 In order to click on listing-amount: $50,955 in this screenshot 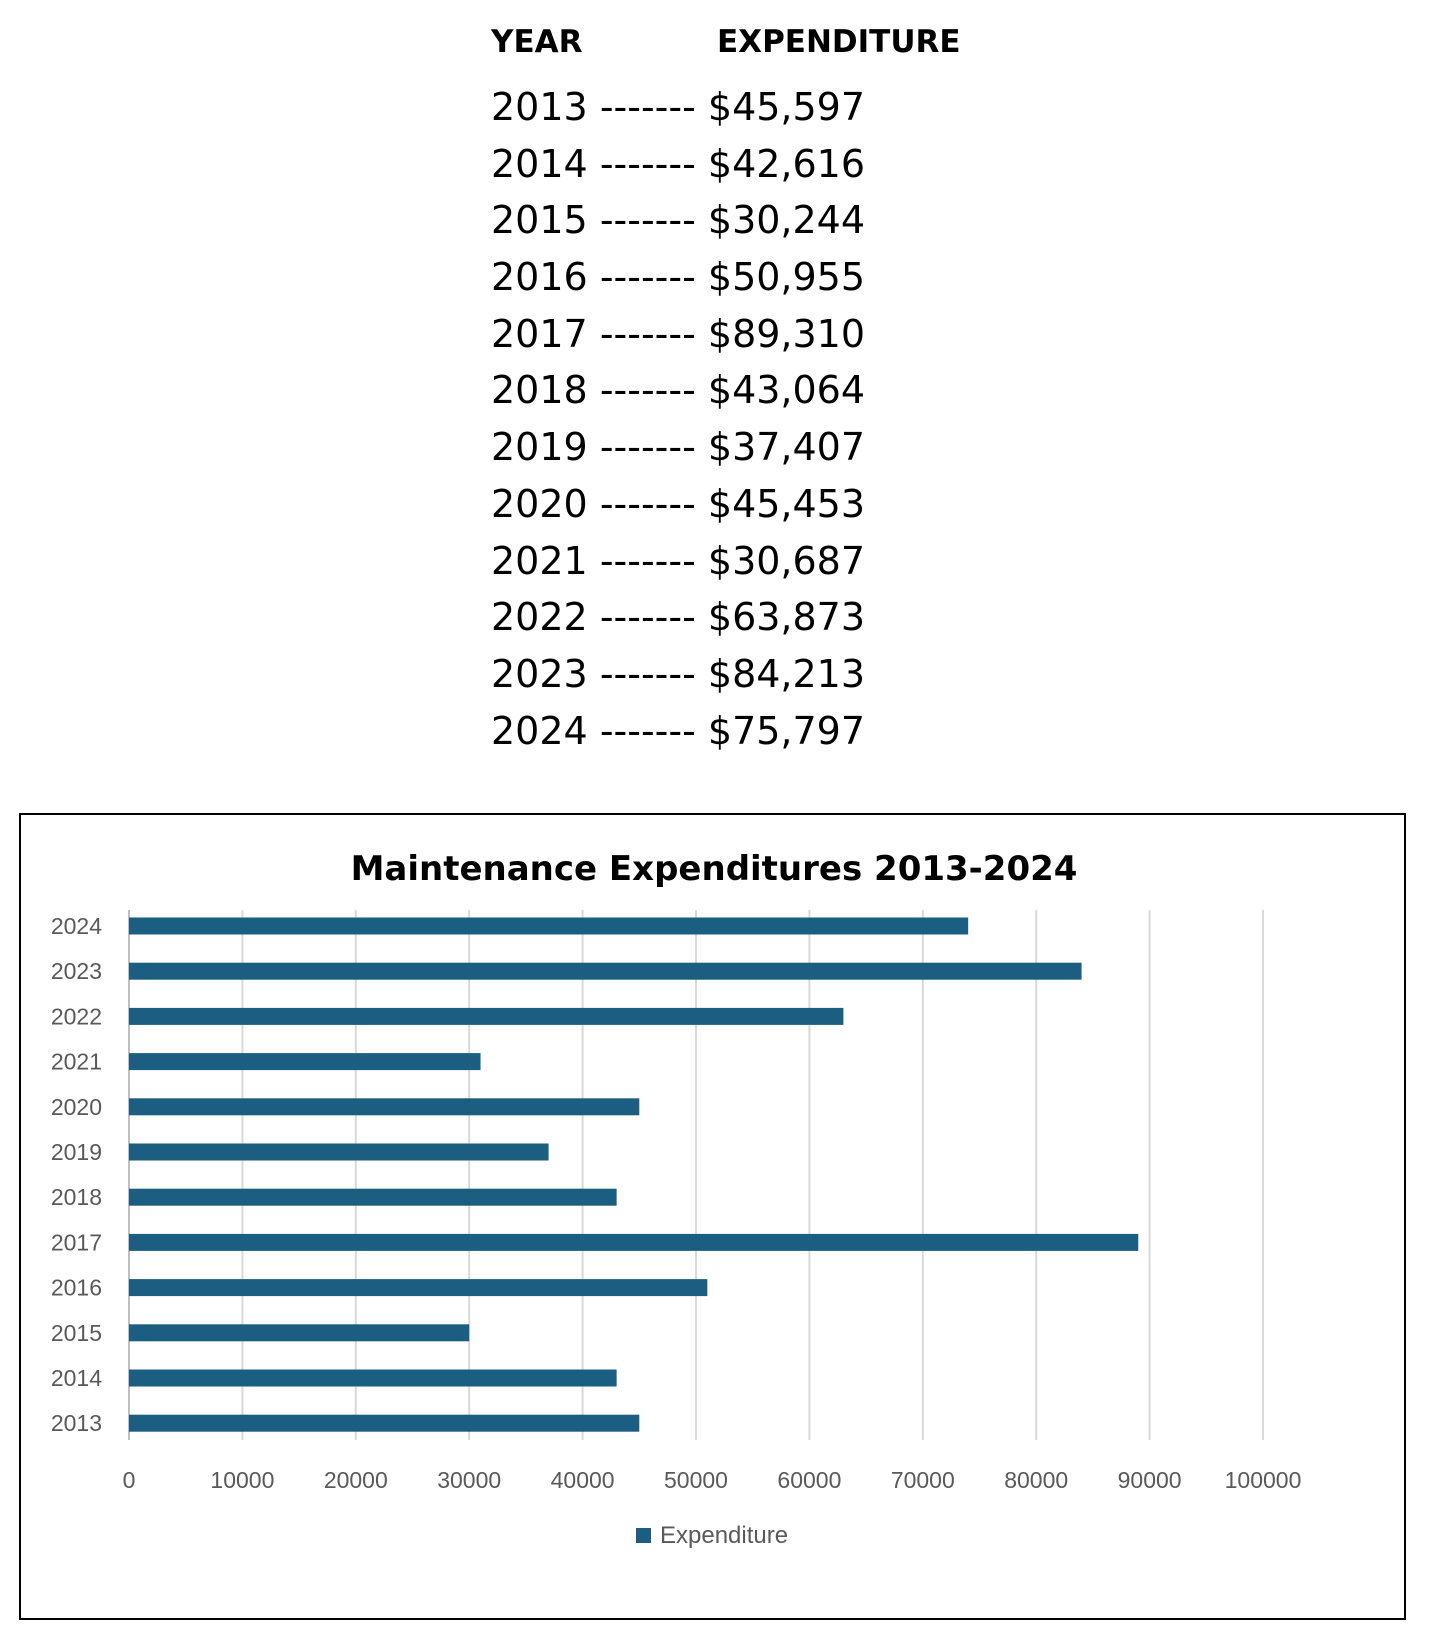, I will do `click(786, 277)`.